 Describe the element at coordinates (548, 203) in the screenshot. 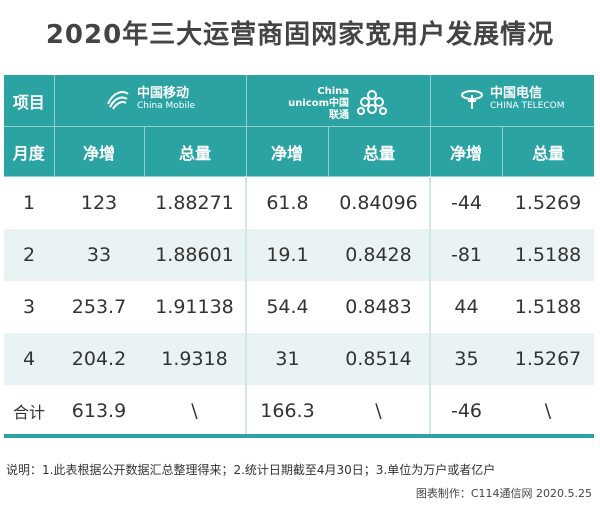

I see `data-cell: 1.5269` at that location.